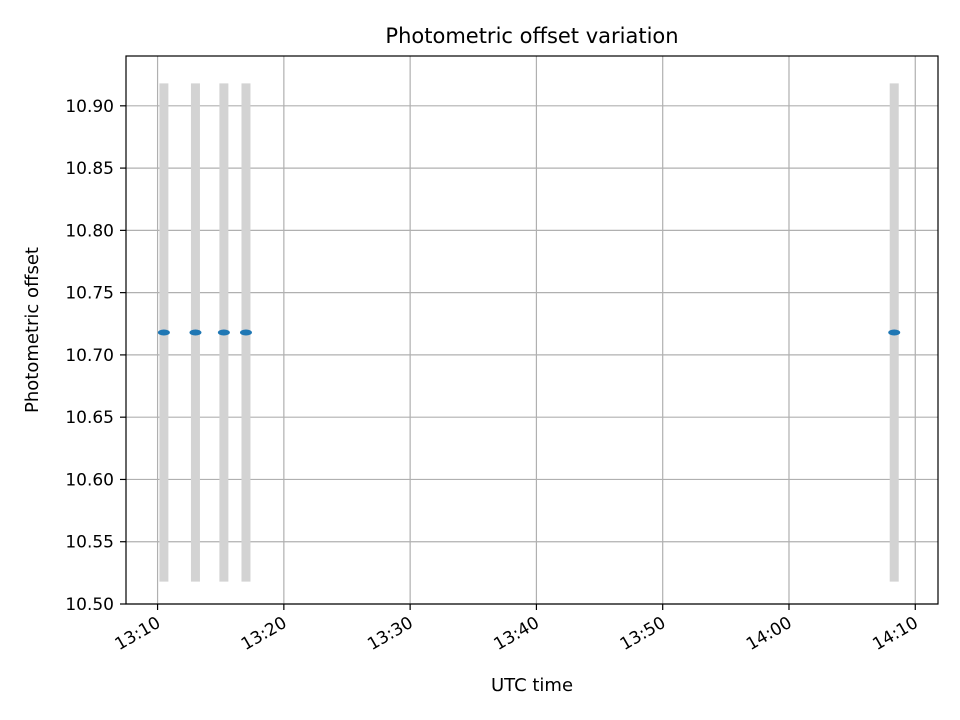 Image resolution: width=960 pixels, height=720 pixels. What do you see at coordinates (531, 36) in the screenshot?
I see `chart-title: Photometric offset variation` at bounding box center [531, 36].